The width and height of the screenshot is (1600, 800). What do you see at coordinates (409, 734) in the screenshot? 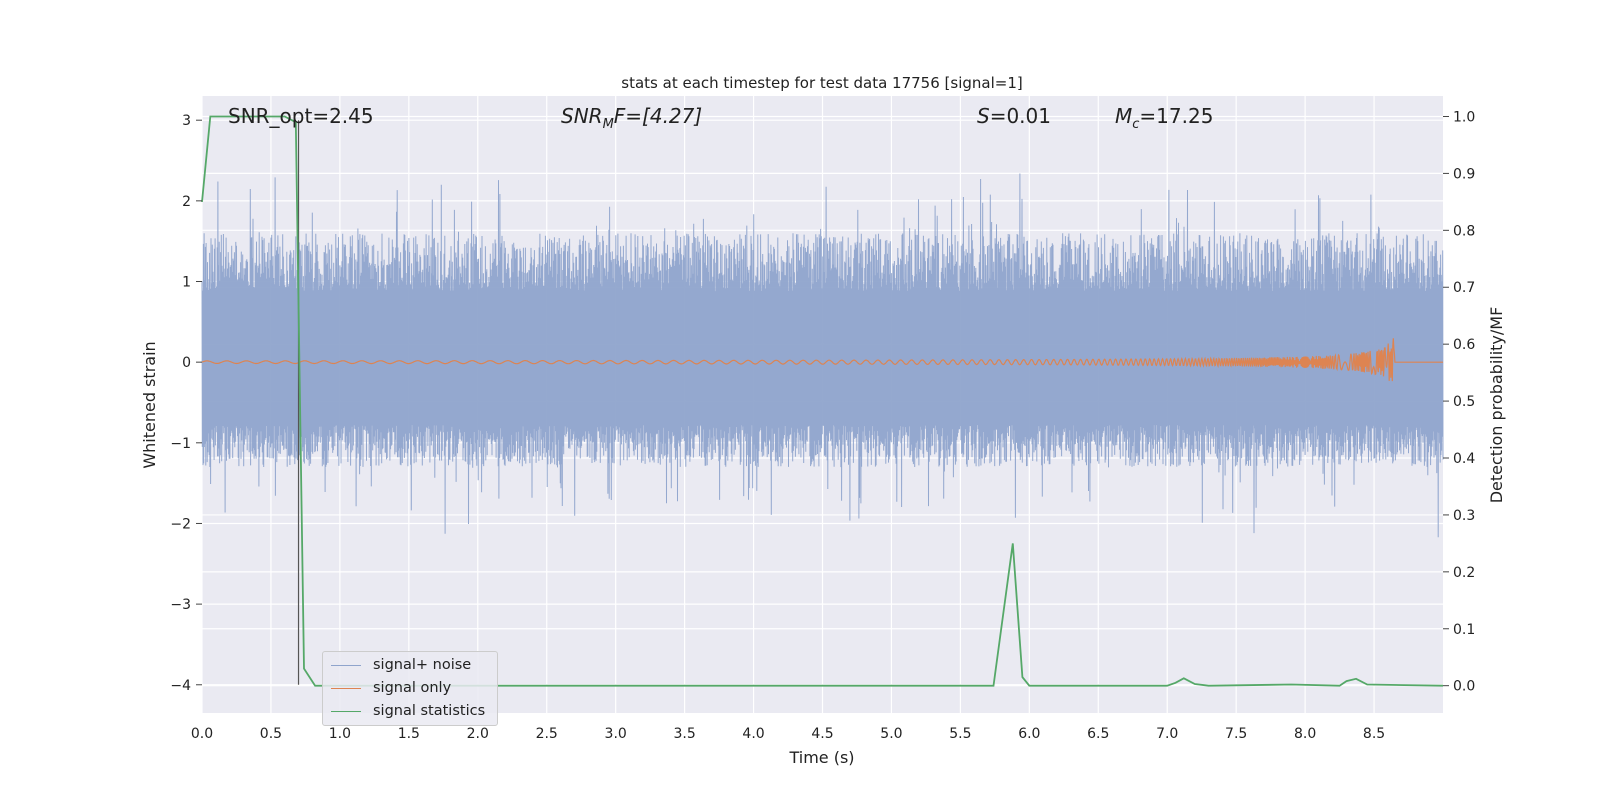
I see `x-tick-label: 1.5` at bounding box center [409, 734].